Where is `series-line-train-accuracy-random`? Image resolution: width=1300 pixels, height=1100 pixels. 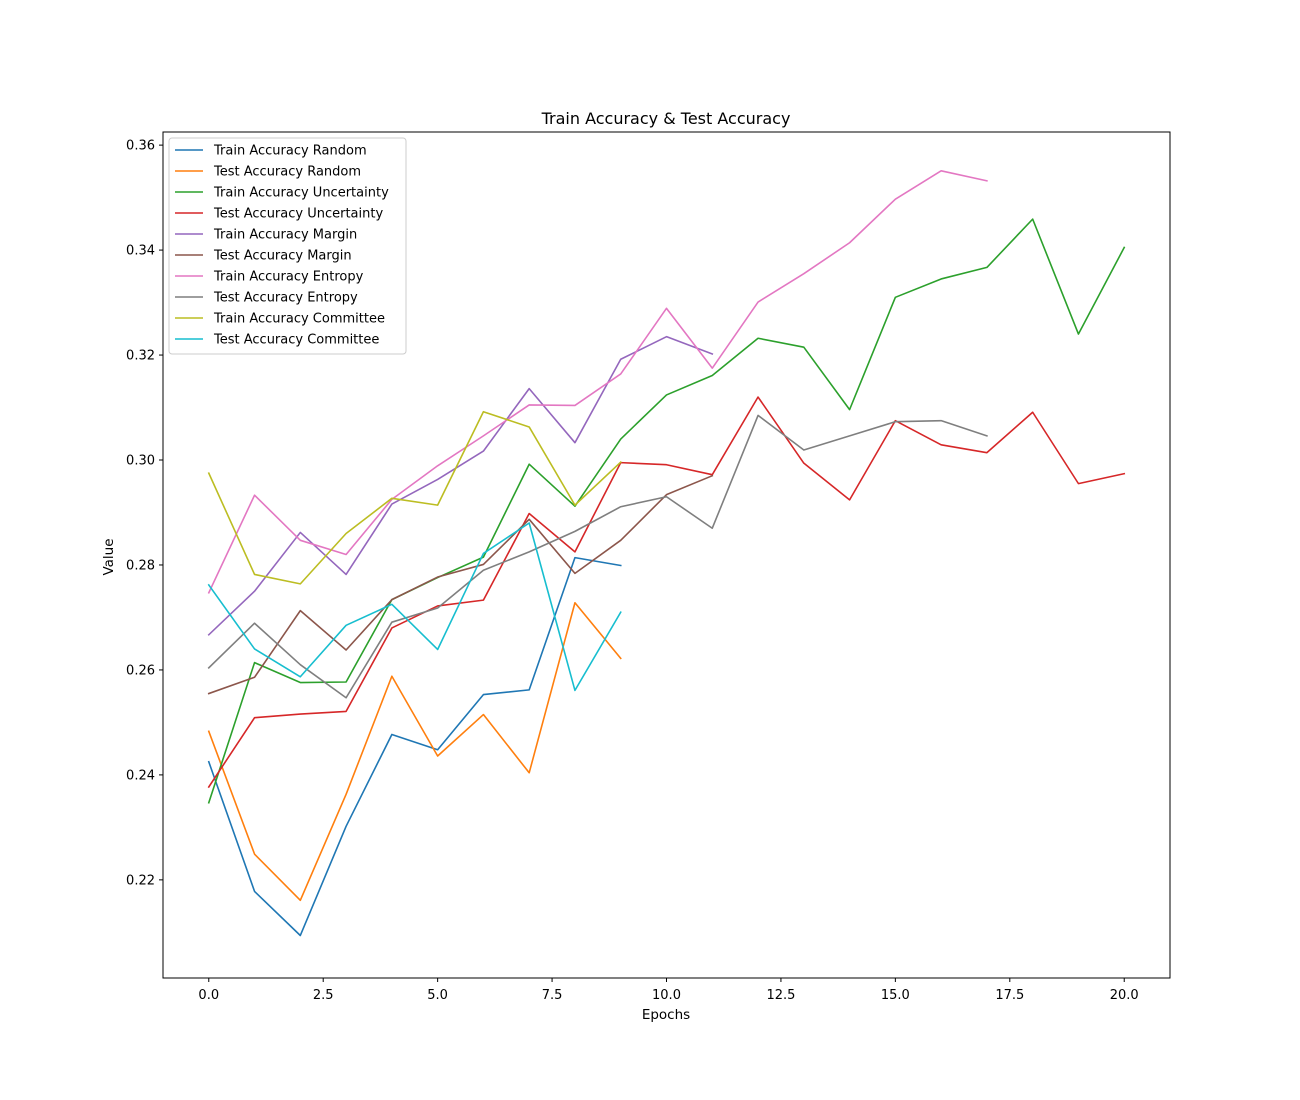
series-line-train-accuracy-random is located at coordinates (414, 746).